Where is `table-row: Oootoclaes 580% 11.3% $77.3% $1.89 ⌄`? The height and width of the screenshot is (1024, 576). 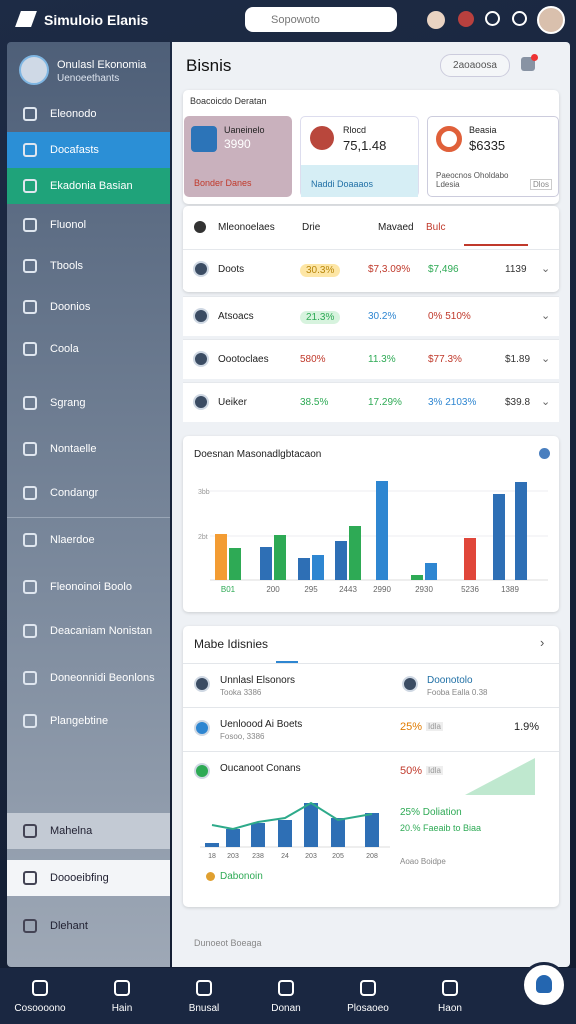
table-row: Oootoclaes 580% 11.3% $77.3% $1.89 ⌄ is located at coordinates (371, 359).